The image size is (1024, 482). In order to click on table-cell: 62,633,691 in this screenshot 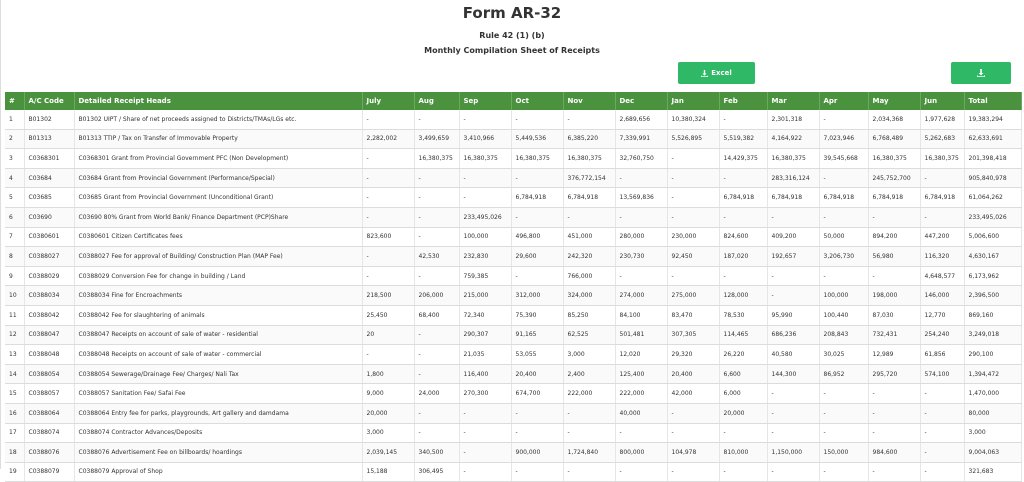, I will do `click(993, 139)`.